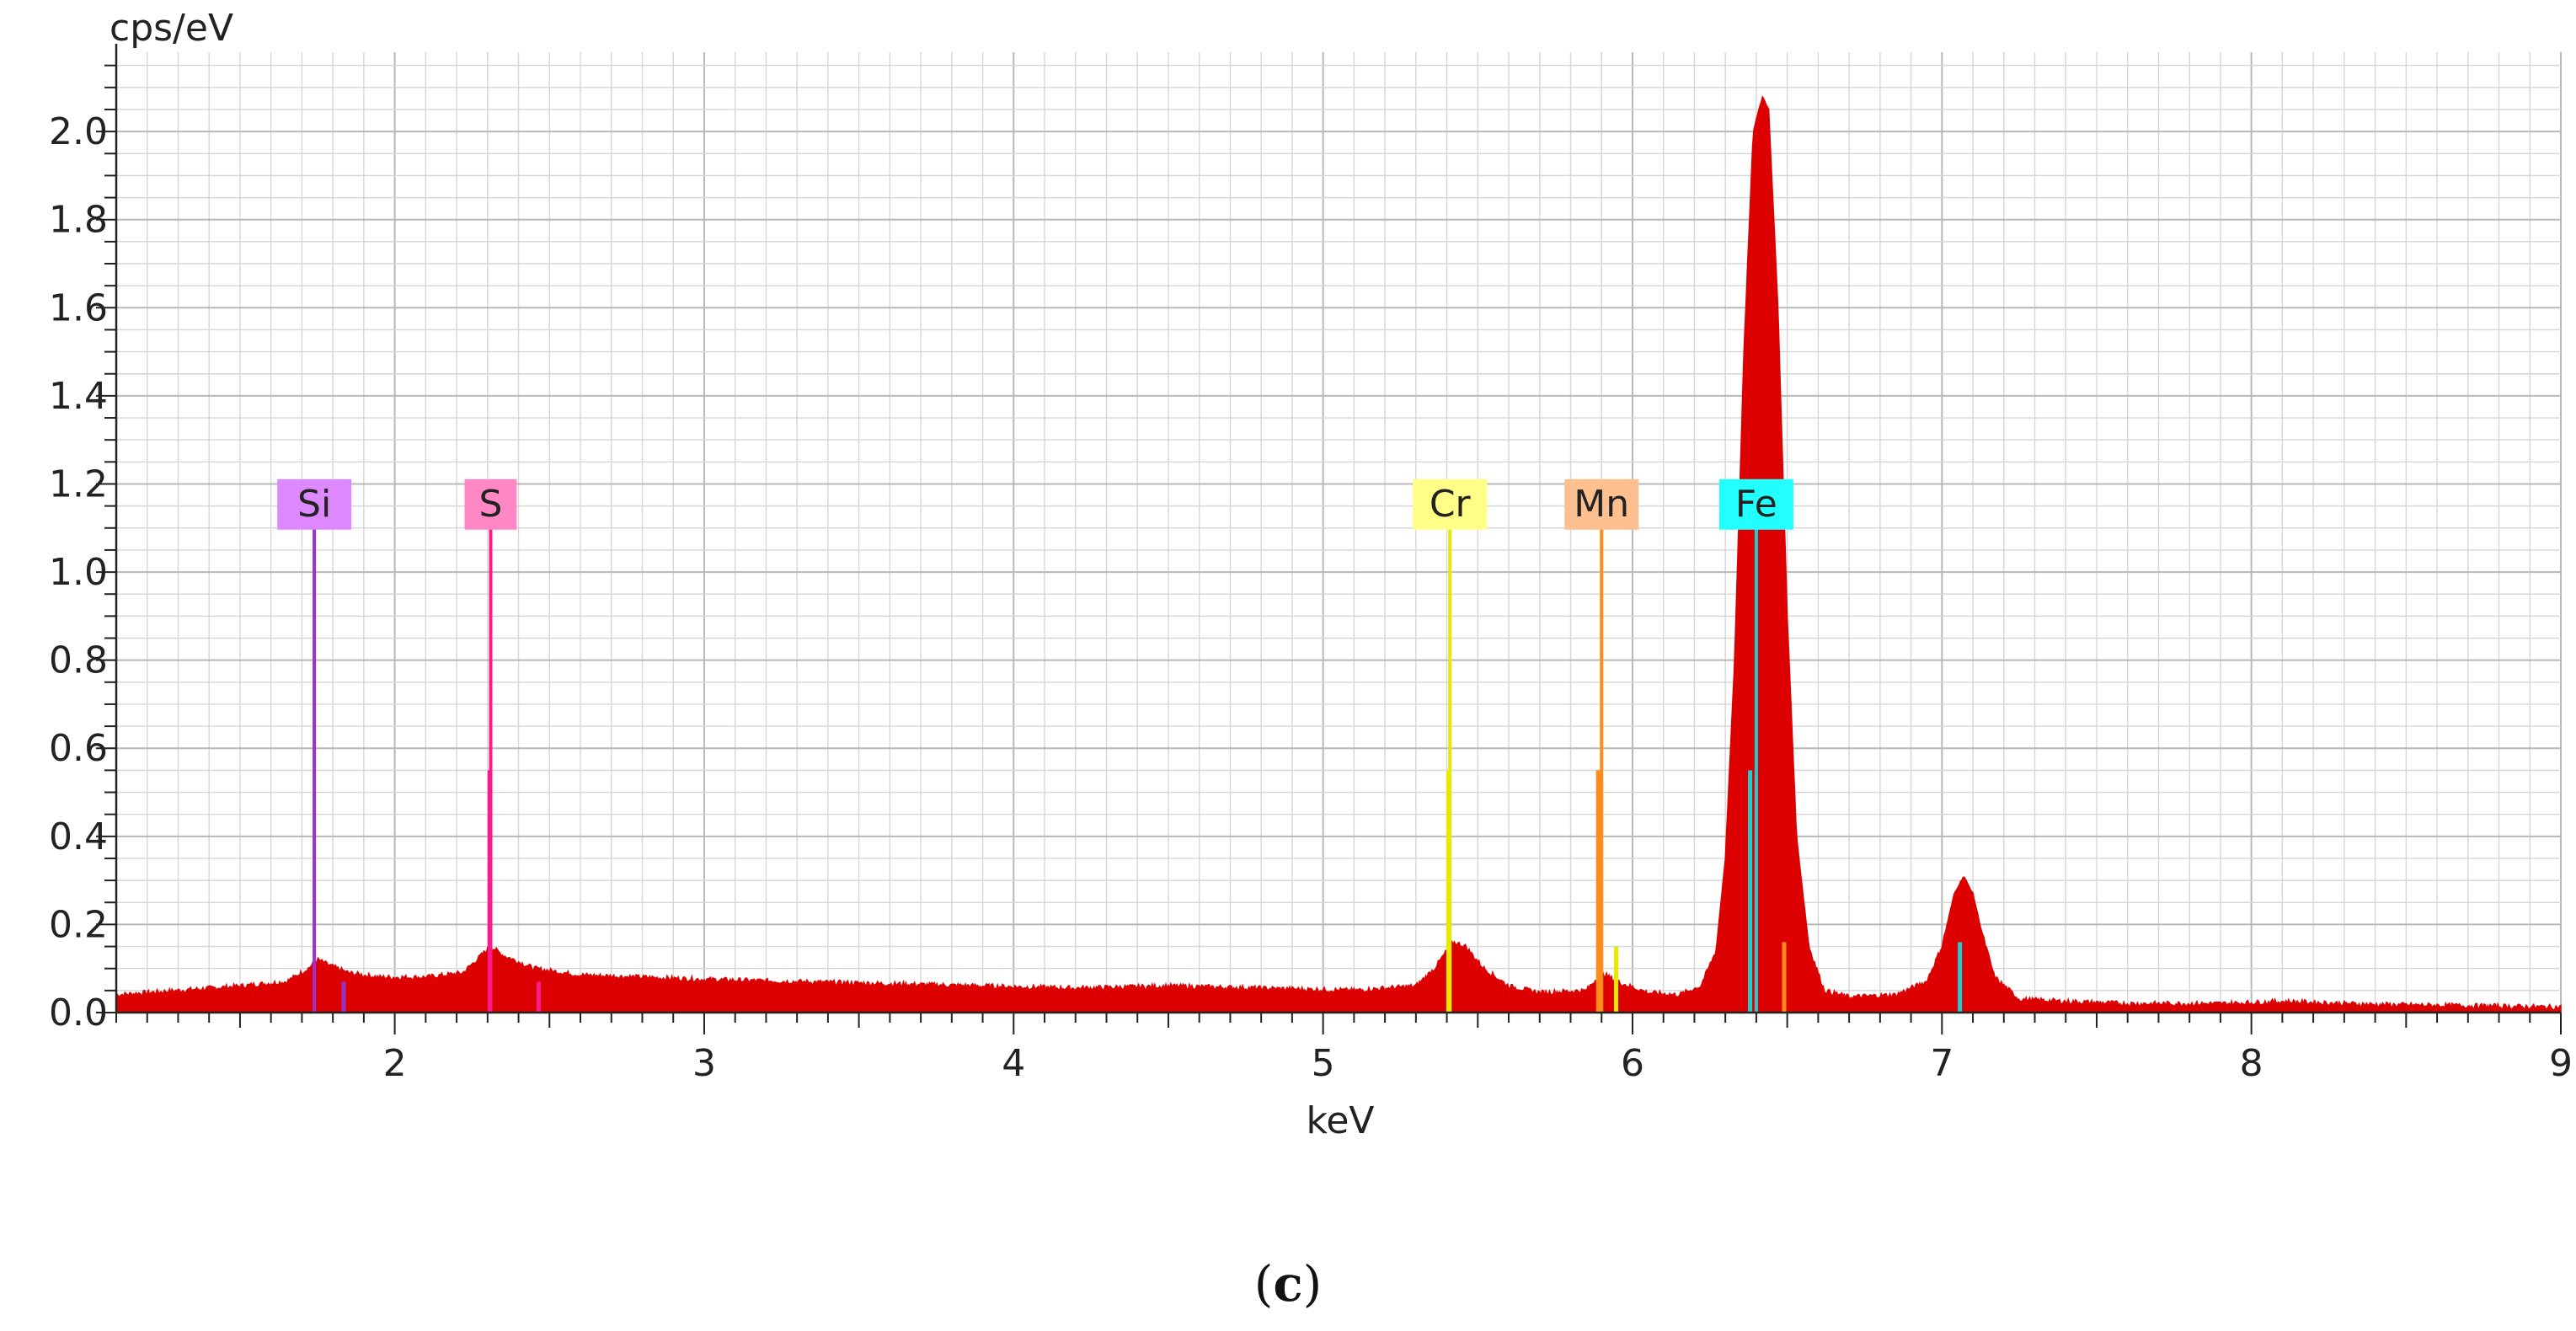 The image size is (2576, 1331). I want to click on y-tick-label: 1.8, so click(78, 221).